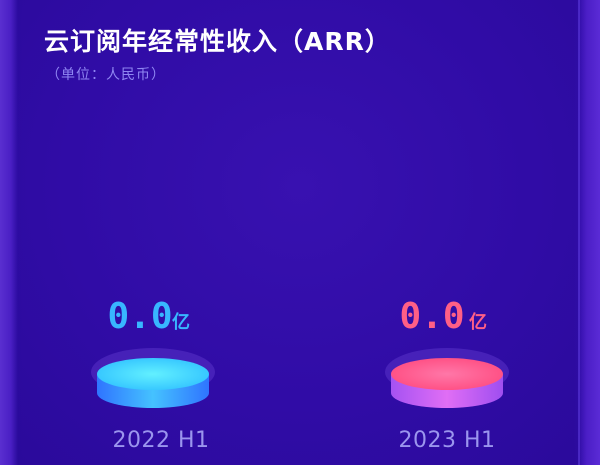  I want to click on left-edge-glow, so click(9, 232).